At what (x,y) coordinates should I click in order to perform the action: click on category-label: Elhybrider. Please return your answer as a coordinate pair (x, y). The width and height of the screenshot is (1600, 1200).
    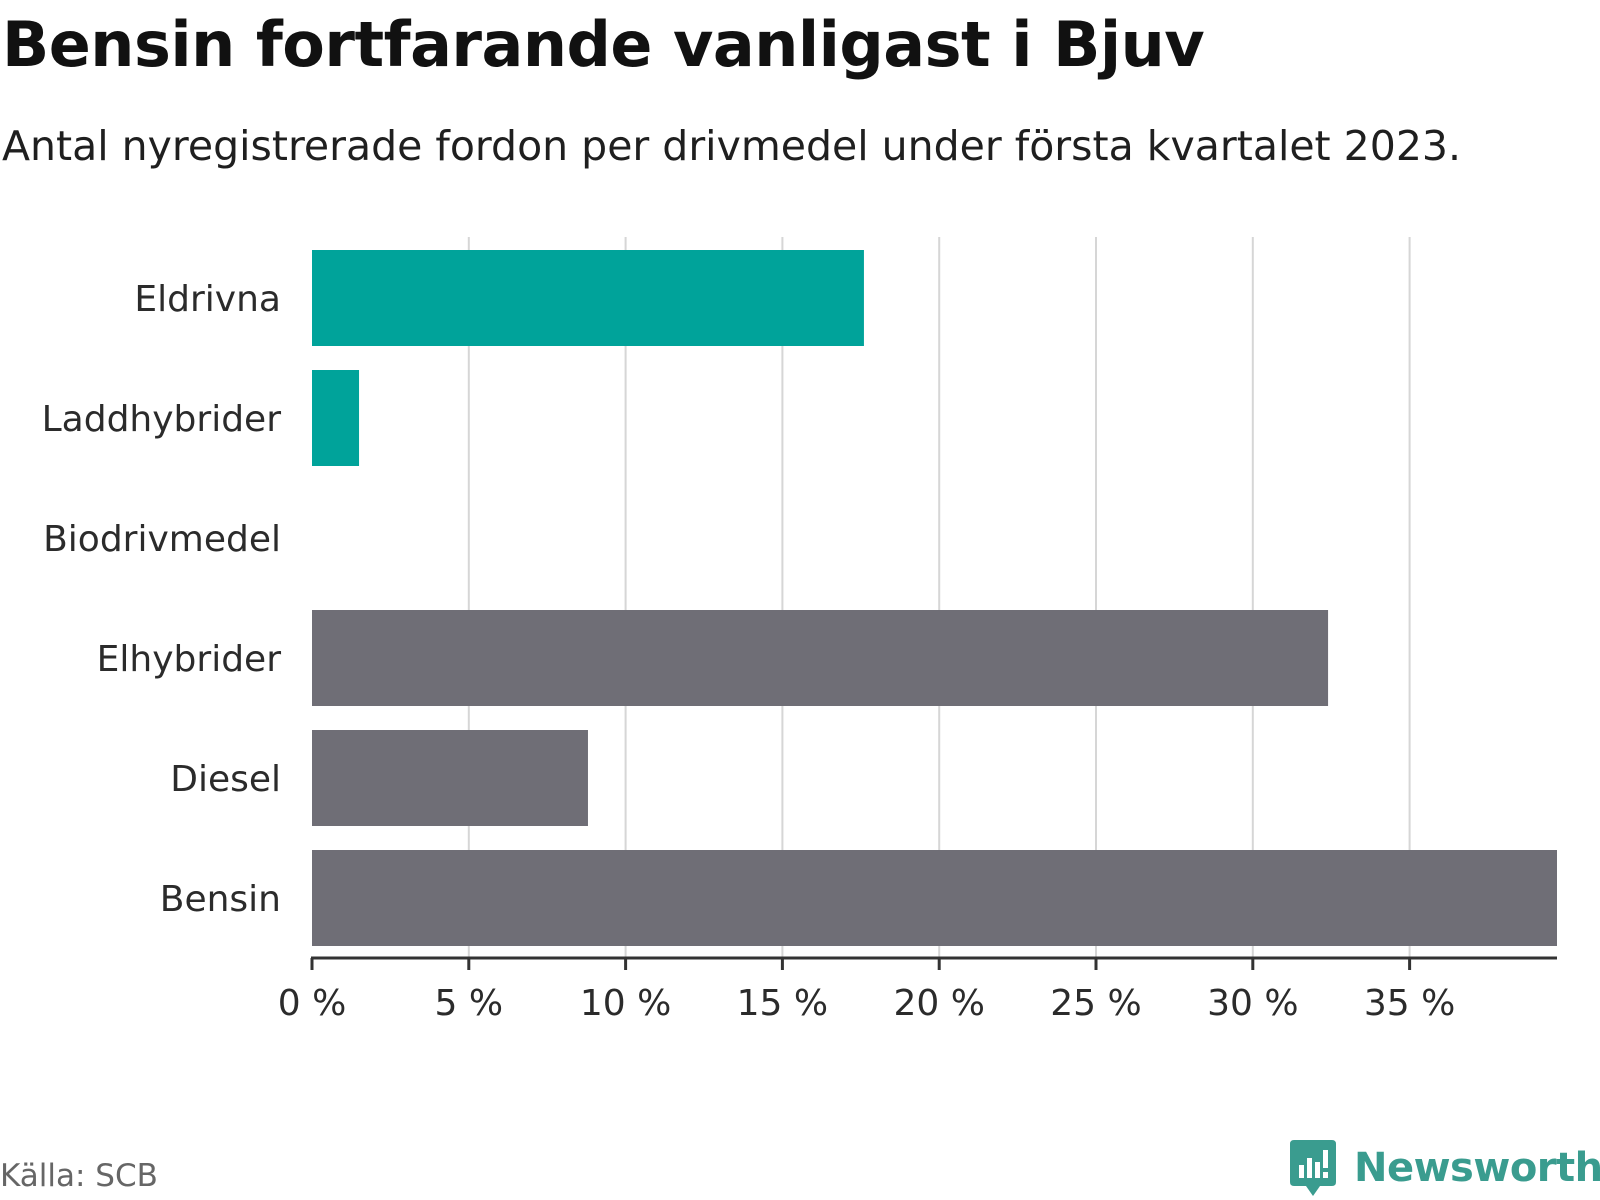
    Looking at the image, I should click on (189, 659).